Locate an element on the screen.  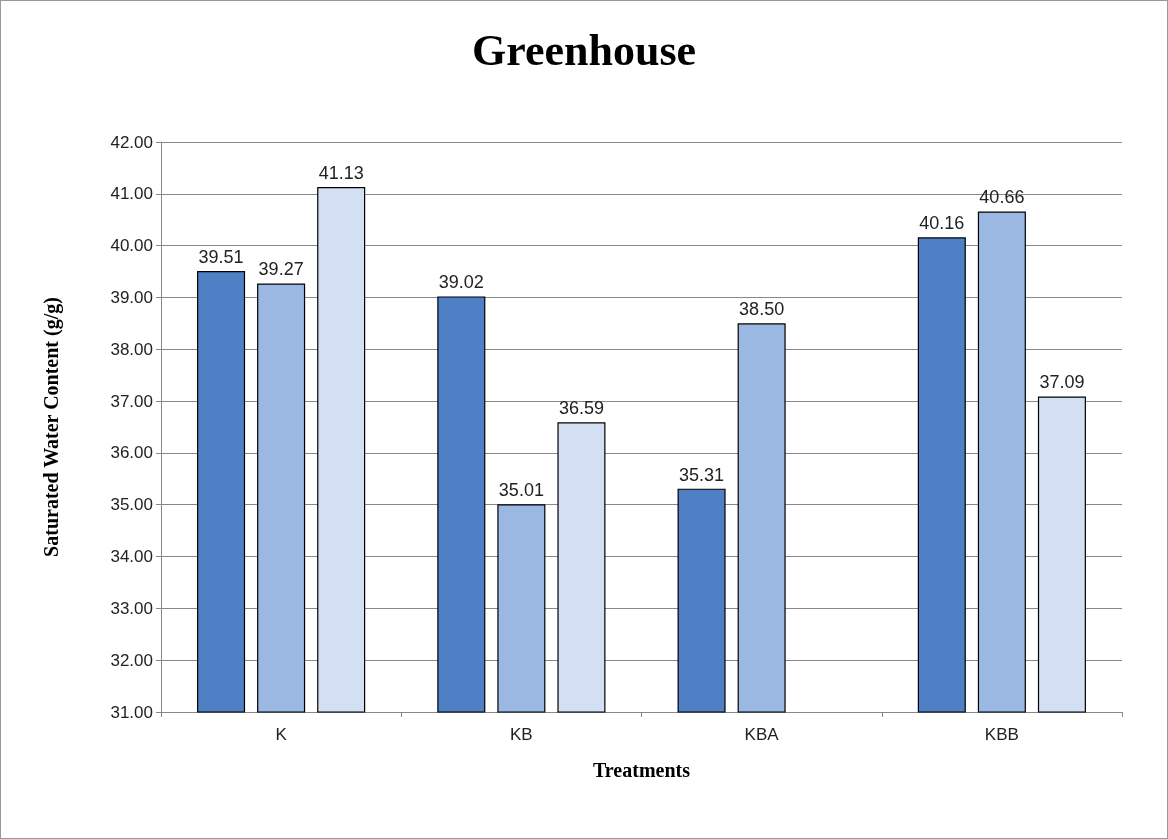
data-label: 39.02 is located at coordinates (461, 282).